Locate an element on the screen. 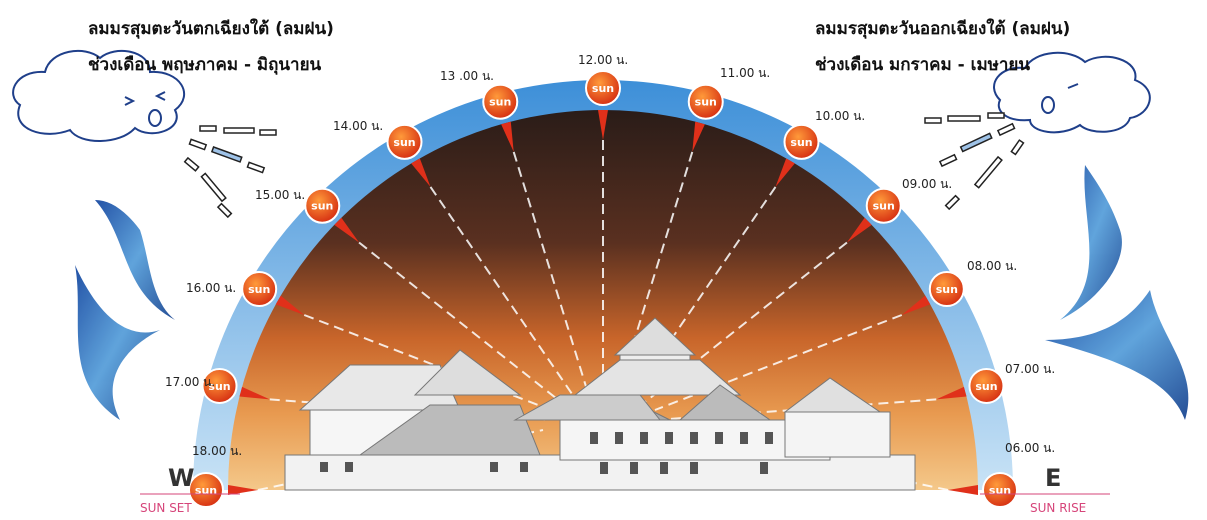 The height and width of the screenshot is (520, 1207). west-letter: W is located at coordinates (181, 478).